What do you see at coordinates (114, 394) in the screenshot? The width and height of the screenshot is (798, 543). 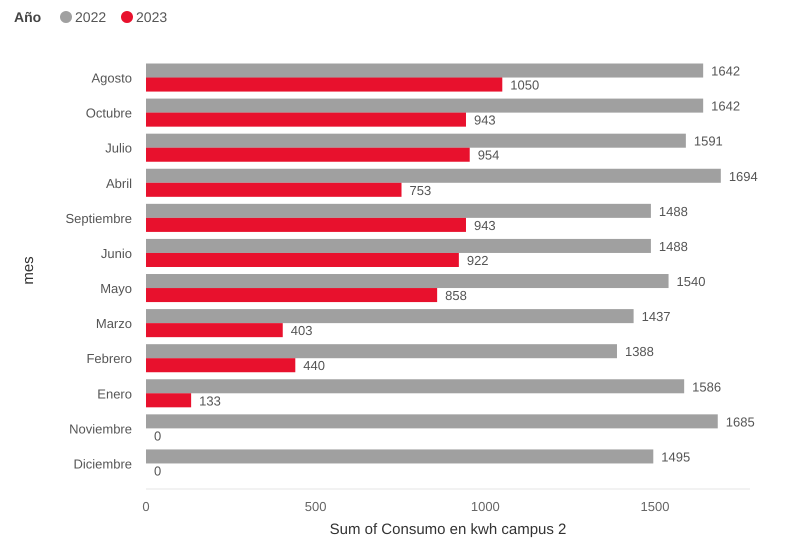 I see `y-tick-label: Enero` at bounding box center [114, 394].